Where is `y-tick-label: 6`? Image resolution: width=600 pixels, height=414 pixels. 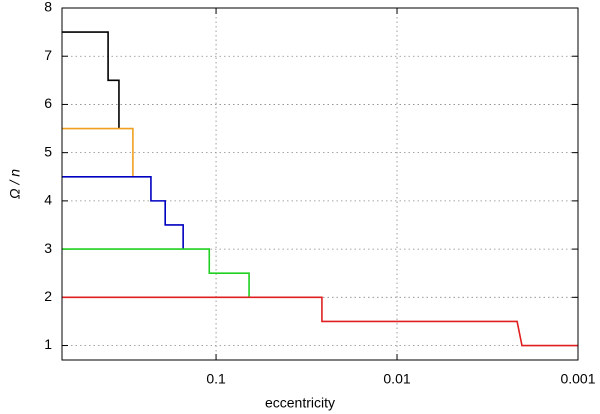 y-tick-label: 6 is located at coordinates (48, 103).